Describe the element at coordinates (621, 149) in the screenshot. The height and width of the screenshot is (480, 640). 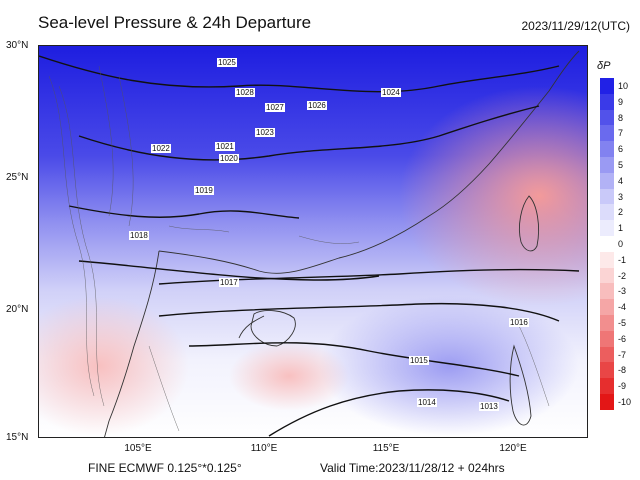
I see `colorbar-label: 6` at that location.